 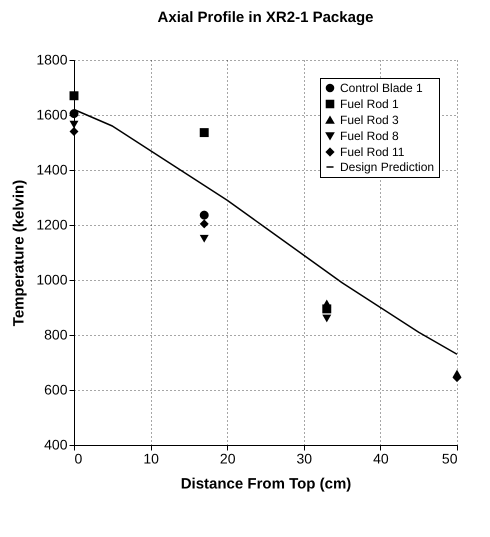 What do you see at coordinates (228, 458) in the screenshot?
I see `x-tick-label: 20` at bounding box center [228, 458].